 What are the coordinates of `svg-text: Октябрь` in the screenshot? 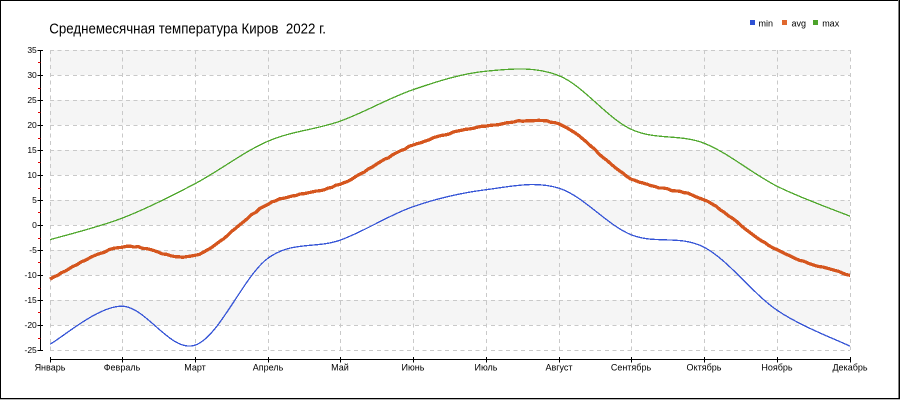 It's located at (704, 367).